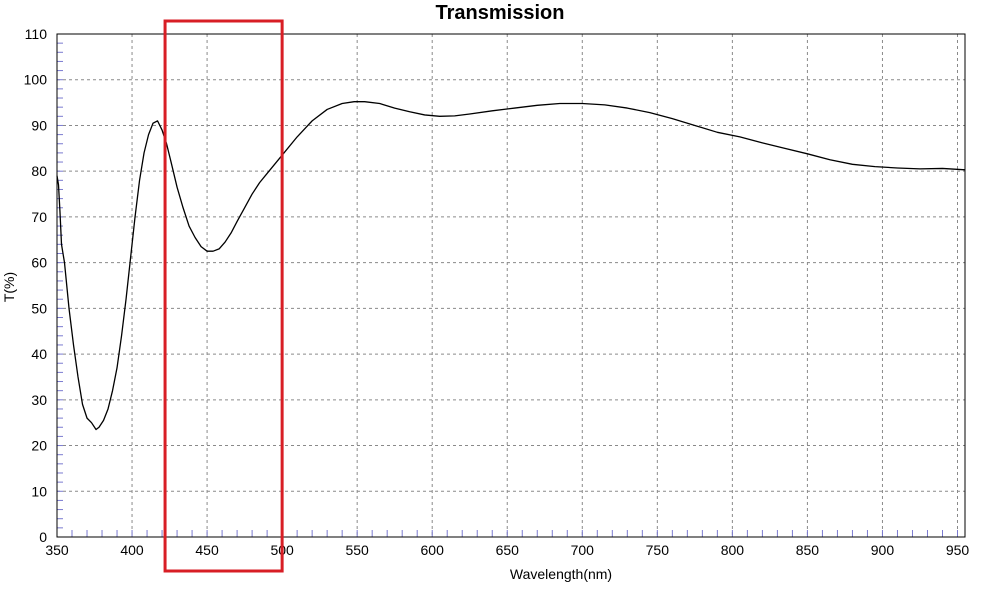 The width and height of the screenshot is (1000, 600). I want to click on x-tick-label: 450, so click(207, 550).